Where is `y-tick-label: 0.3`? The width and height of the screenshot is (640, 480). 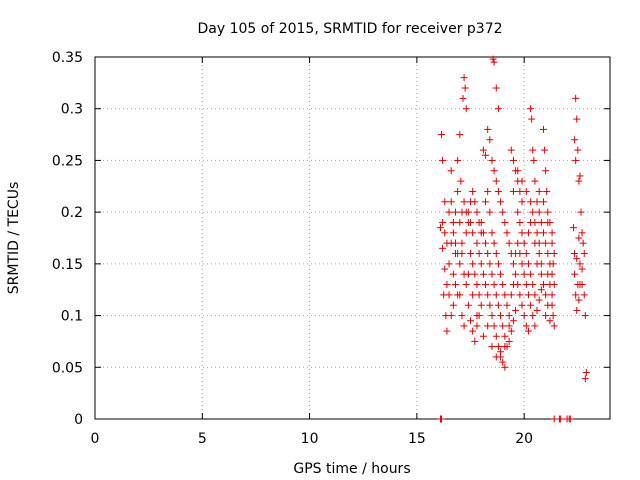
y-tick-label: 0.3 is located at coordinates (72, 110).